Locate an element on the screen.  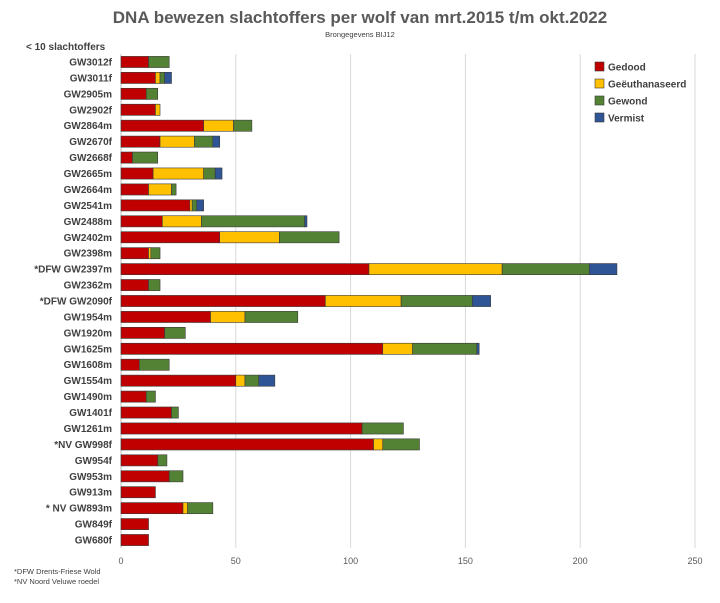
category-label: GW2670f is located at coordinates (90, 142).